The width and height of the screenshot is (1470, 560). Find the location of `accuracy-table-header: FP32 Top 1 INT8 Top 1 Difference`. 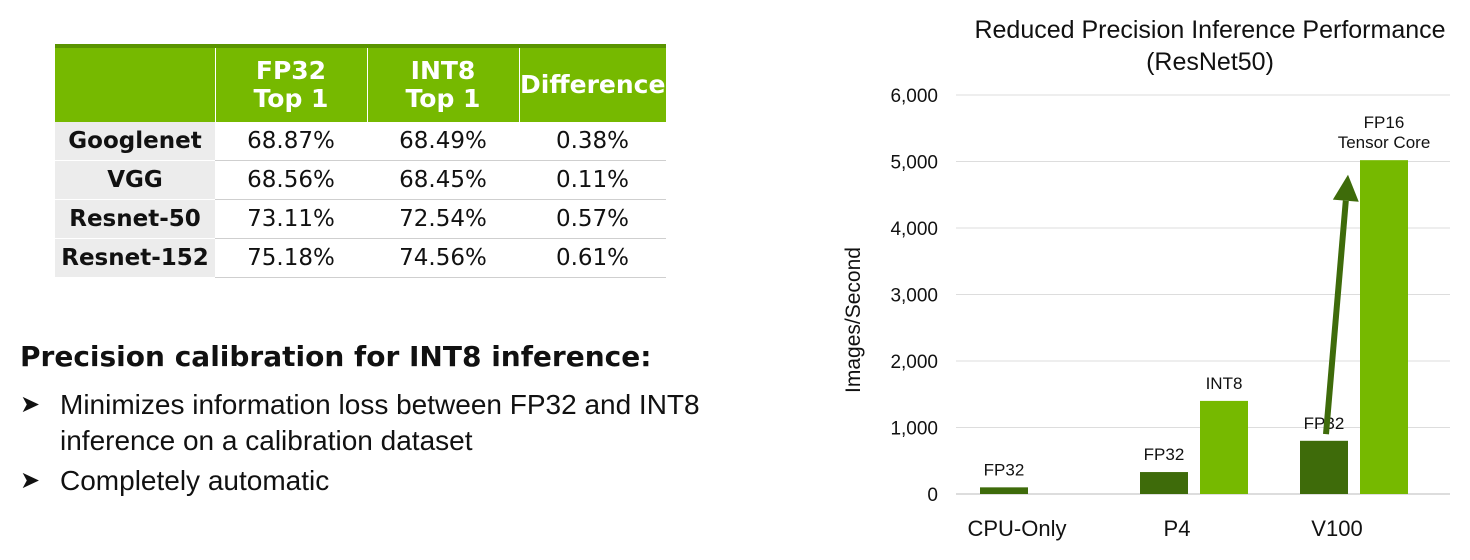

accuracy-table-header: FP32 Top 1 INT8 Top 1 Difference is located at coordinates (360, 83).